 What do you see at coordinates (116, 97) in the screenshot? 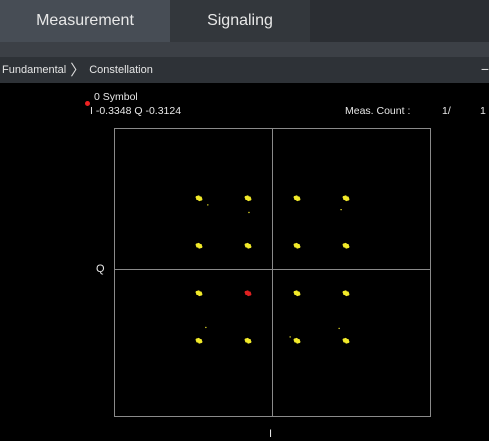
I see `symbol-label: 0 Symbol` at bounding box center [116, 97].